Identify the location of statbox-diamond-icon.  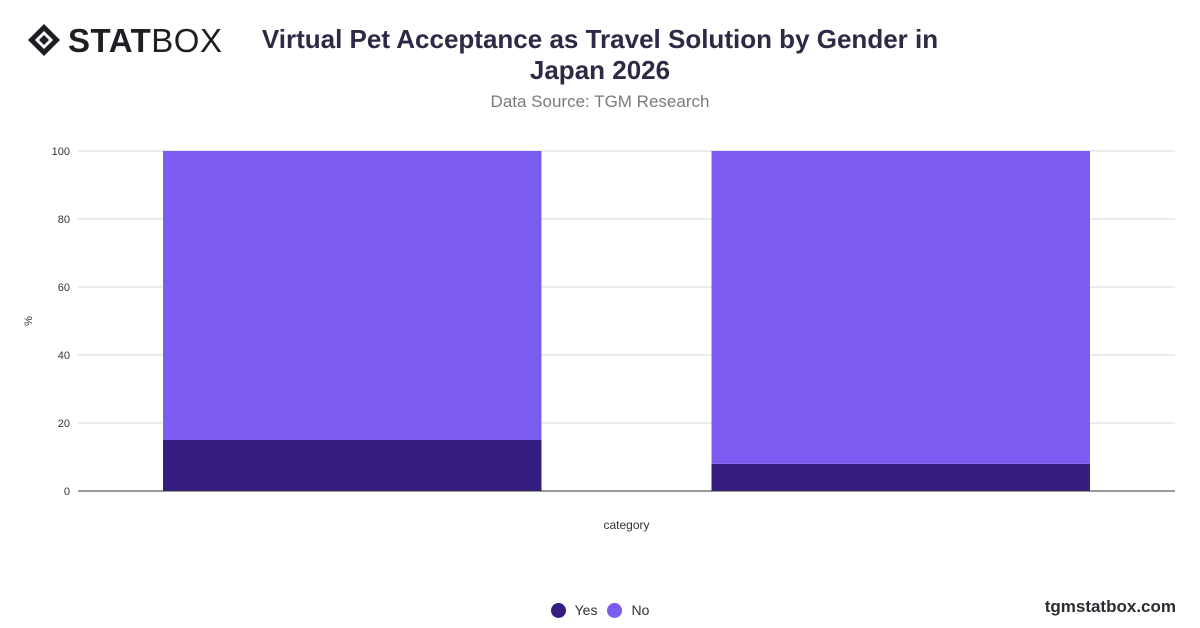
(44, 40).